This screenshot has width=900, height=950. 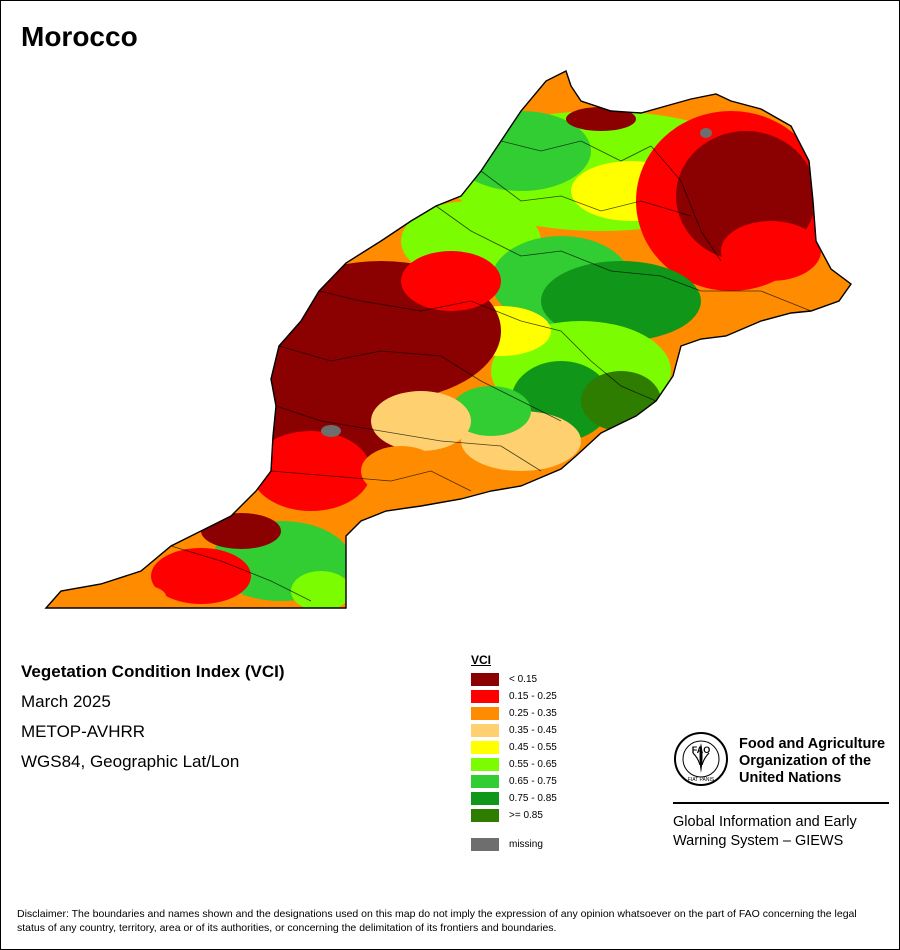 I want to click on sensor-name: METOP-AVHRR, so click(x=83, y=731).